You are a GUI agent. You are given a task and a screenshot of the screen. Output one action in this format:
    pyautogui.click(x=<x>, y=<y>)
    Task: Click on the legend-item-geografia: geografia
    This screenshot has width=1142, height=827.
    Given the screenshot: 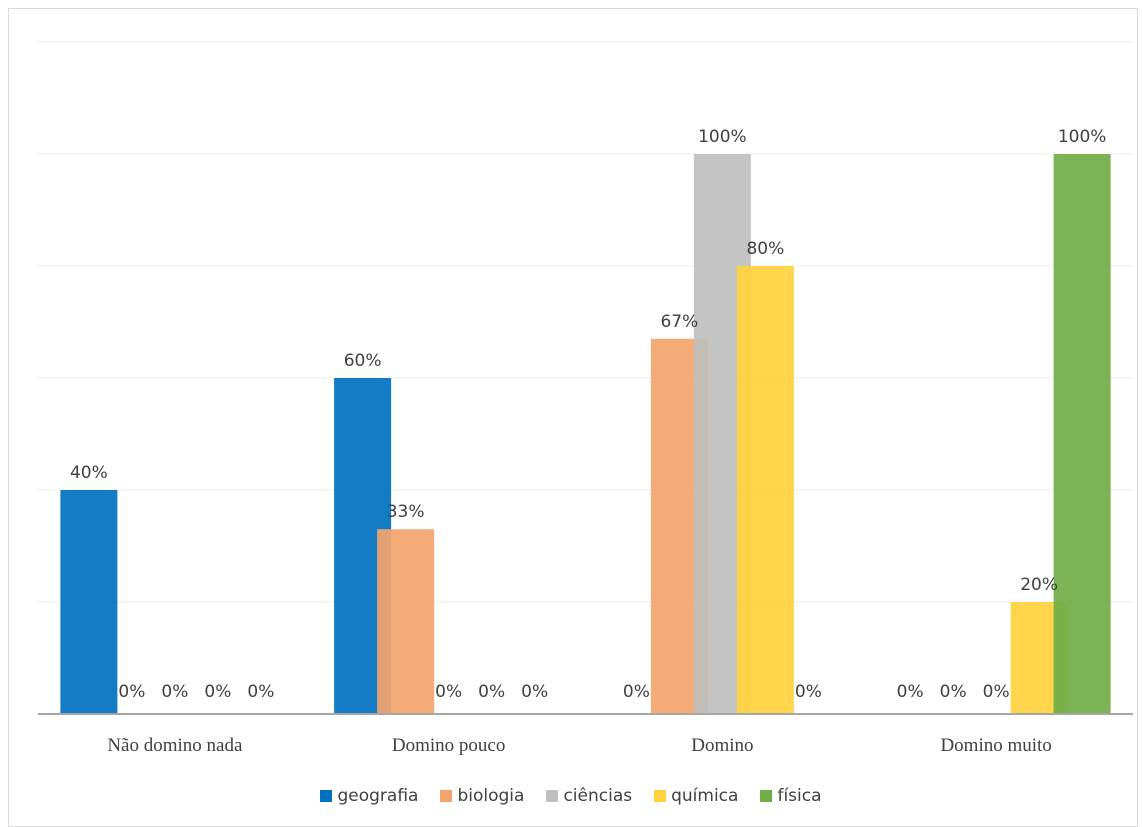 What is the action you would take?
    pyautogui.click(x=369, y=796)
    